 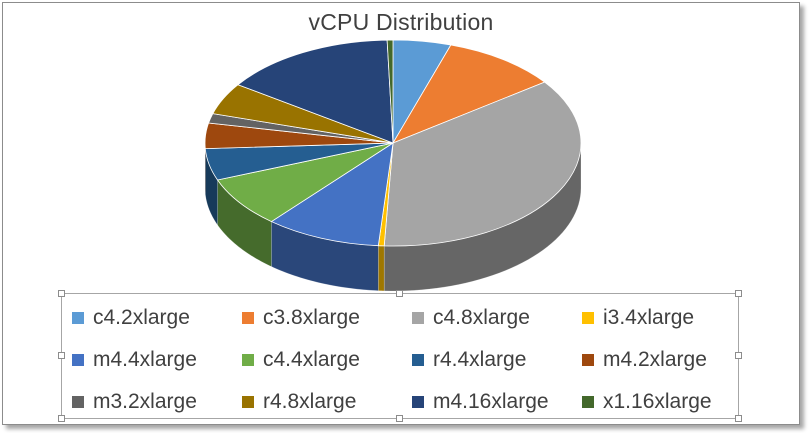 I want to click on legend-item: c3.8xlarge, so click(x=327, y=318).